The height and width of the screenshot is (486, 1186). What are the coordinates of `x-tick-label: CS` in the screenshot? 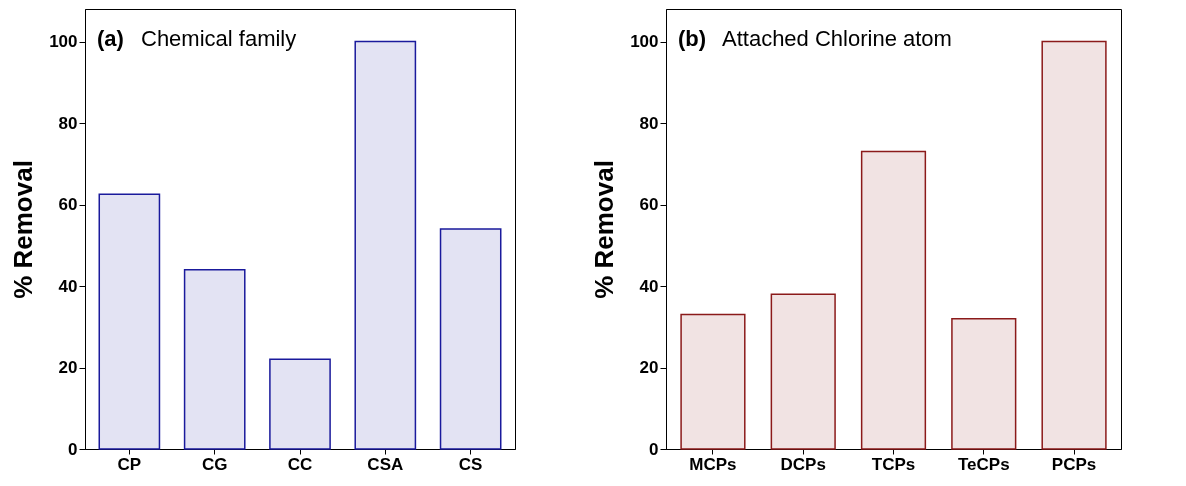 It's located at (470, 464).